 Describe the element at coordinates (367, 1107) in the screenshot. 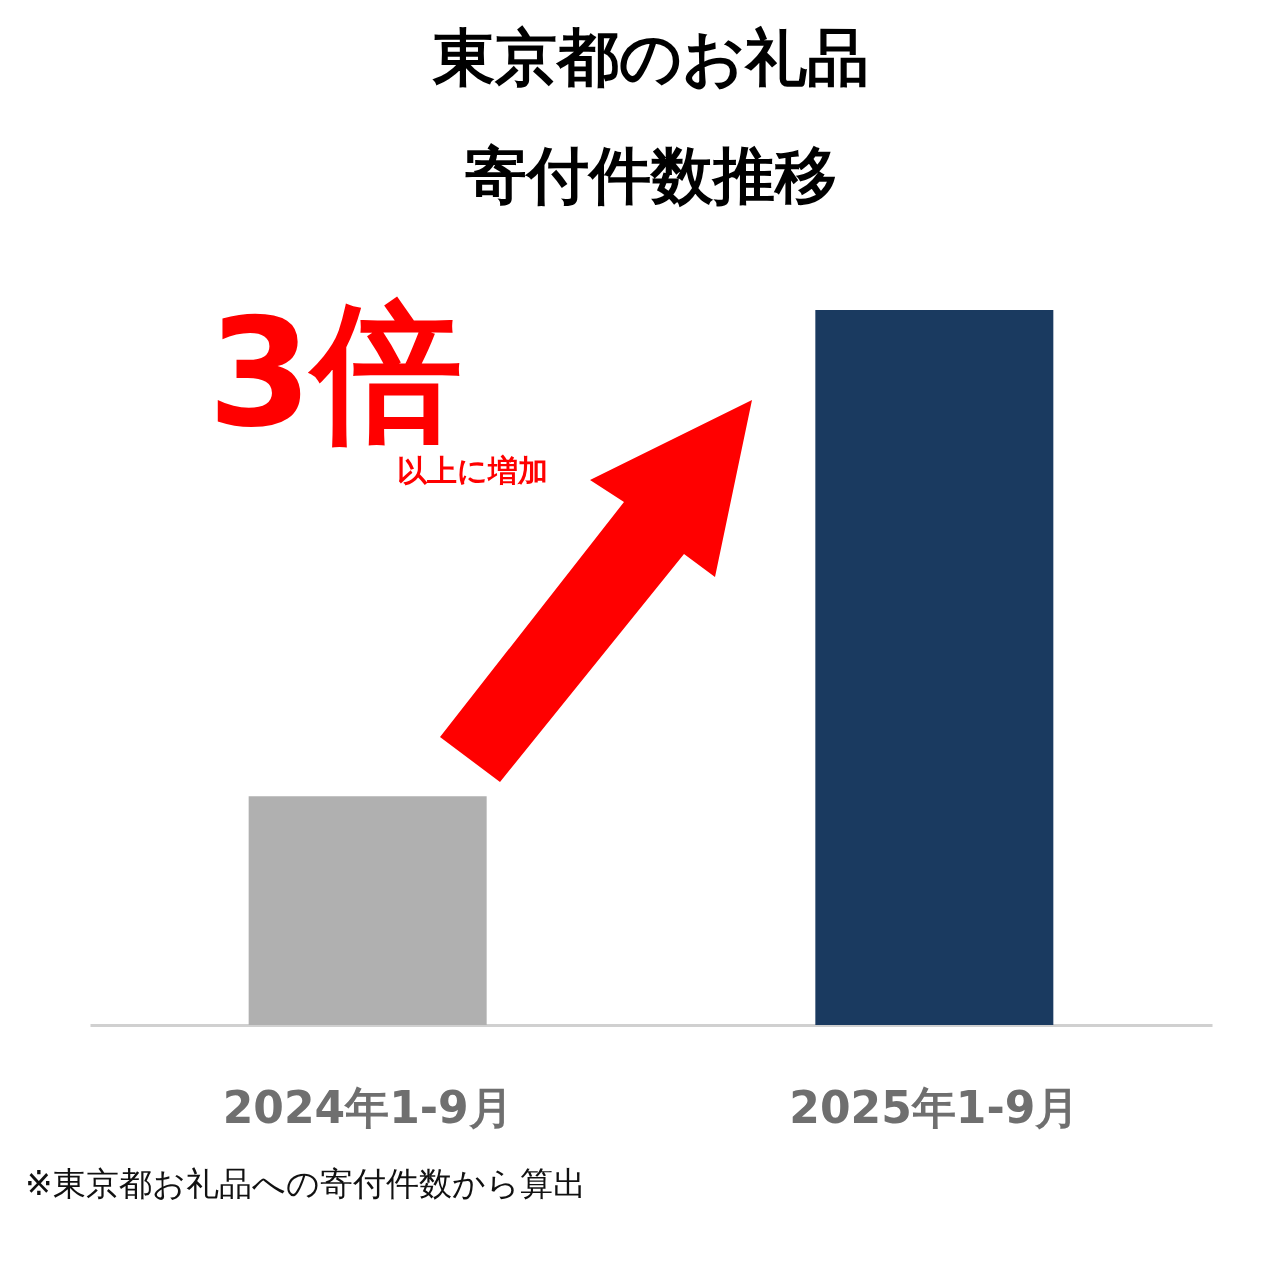

I see `x-tick-label: 2024年1-9月` at that location.